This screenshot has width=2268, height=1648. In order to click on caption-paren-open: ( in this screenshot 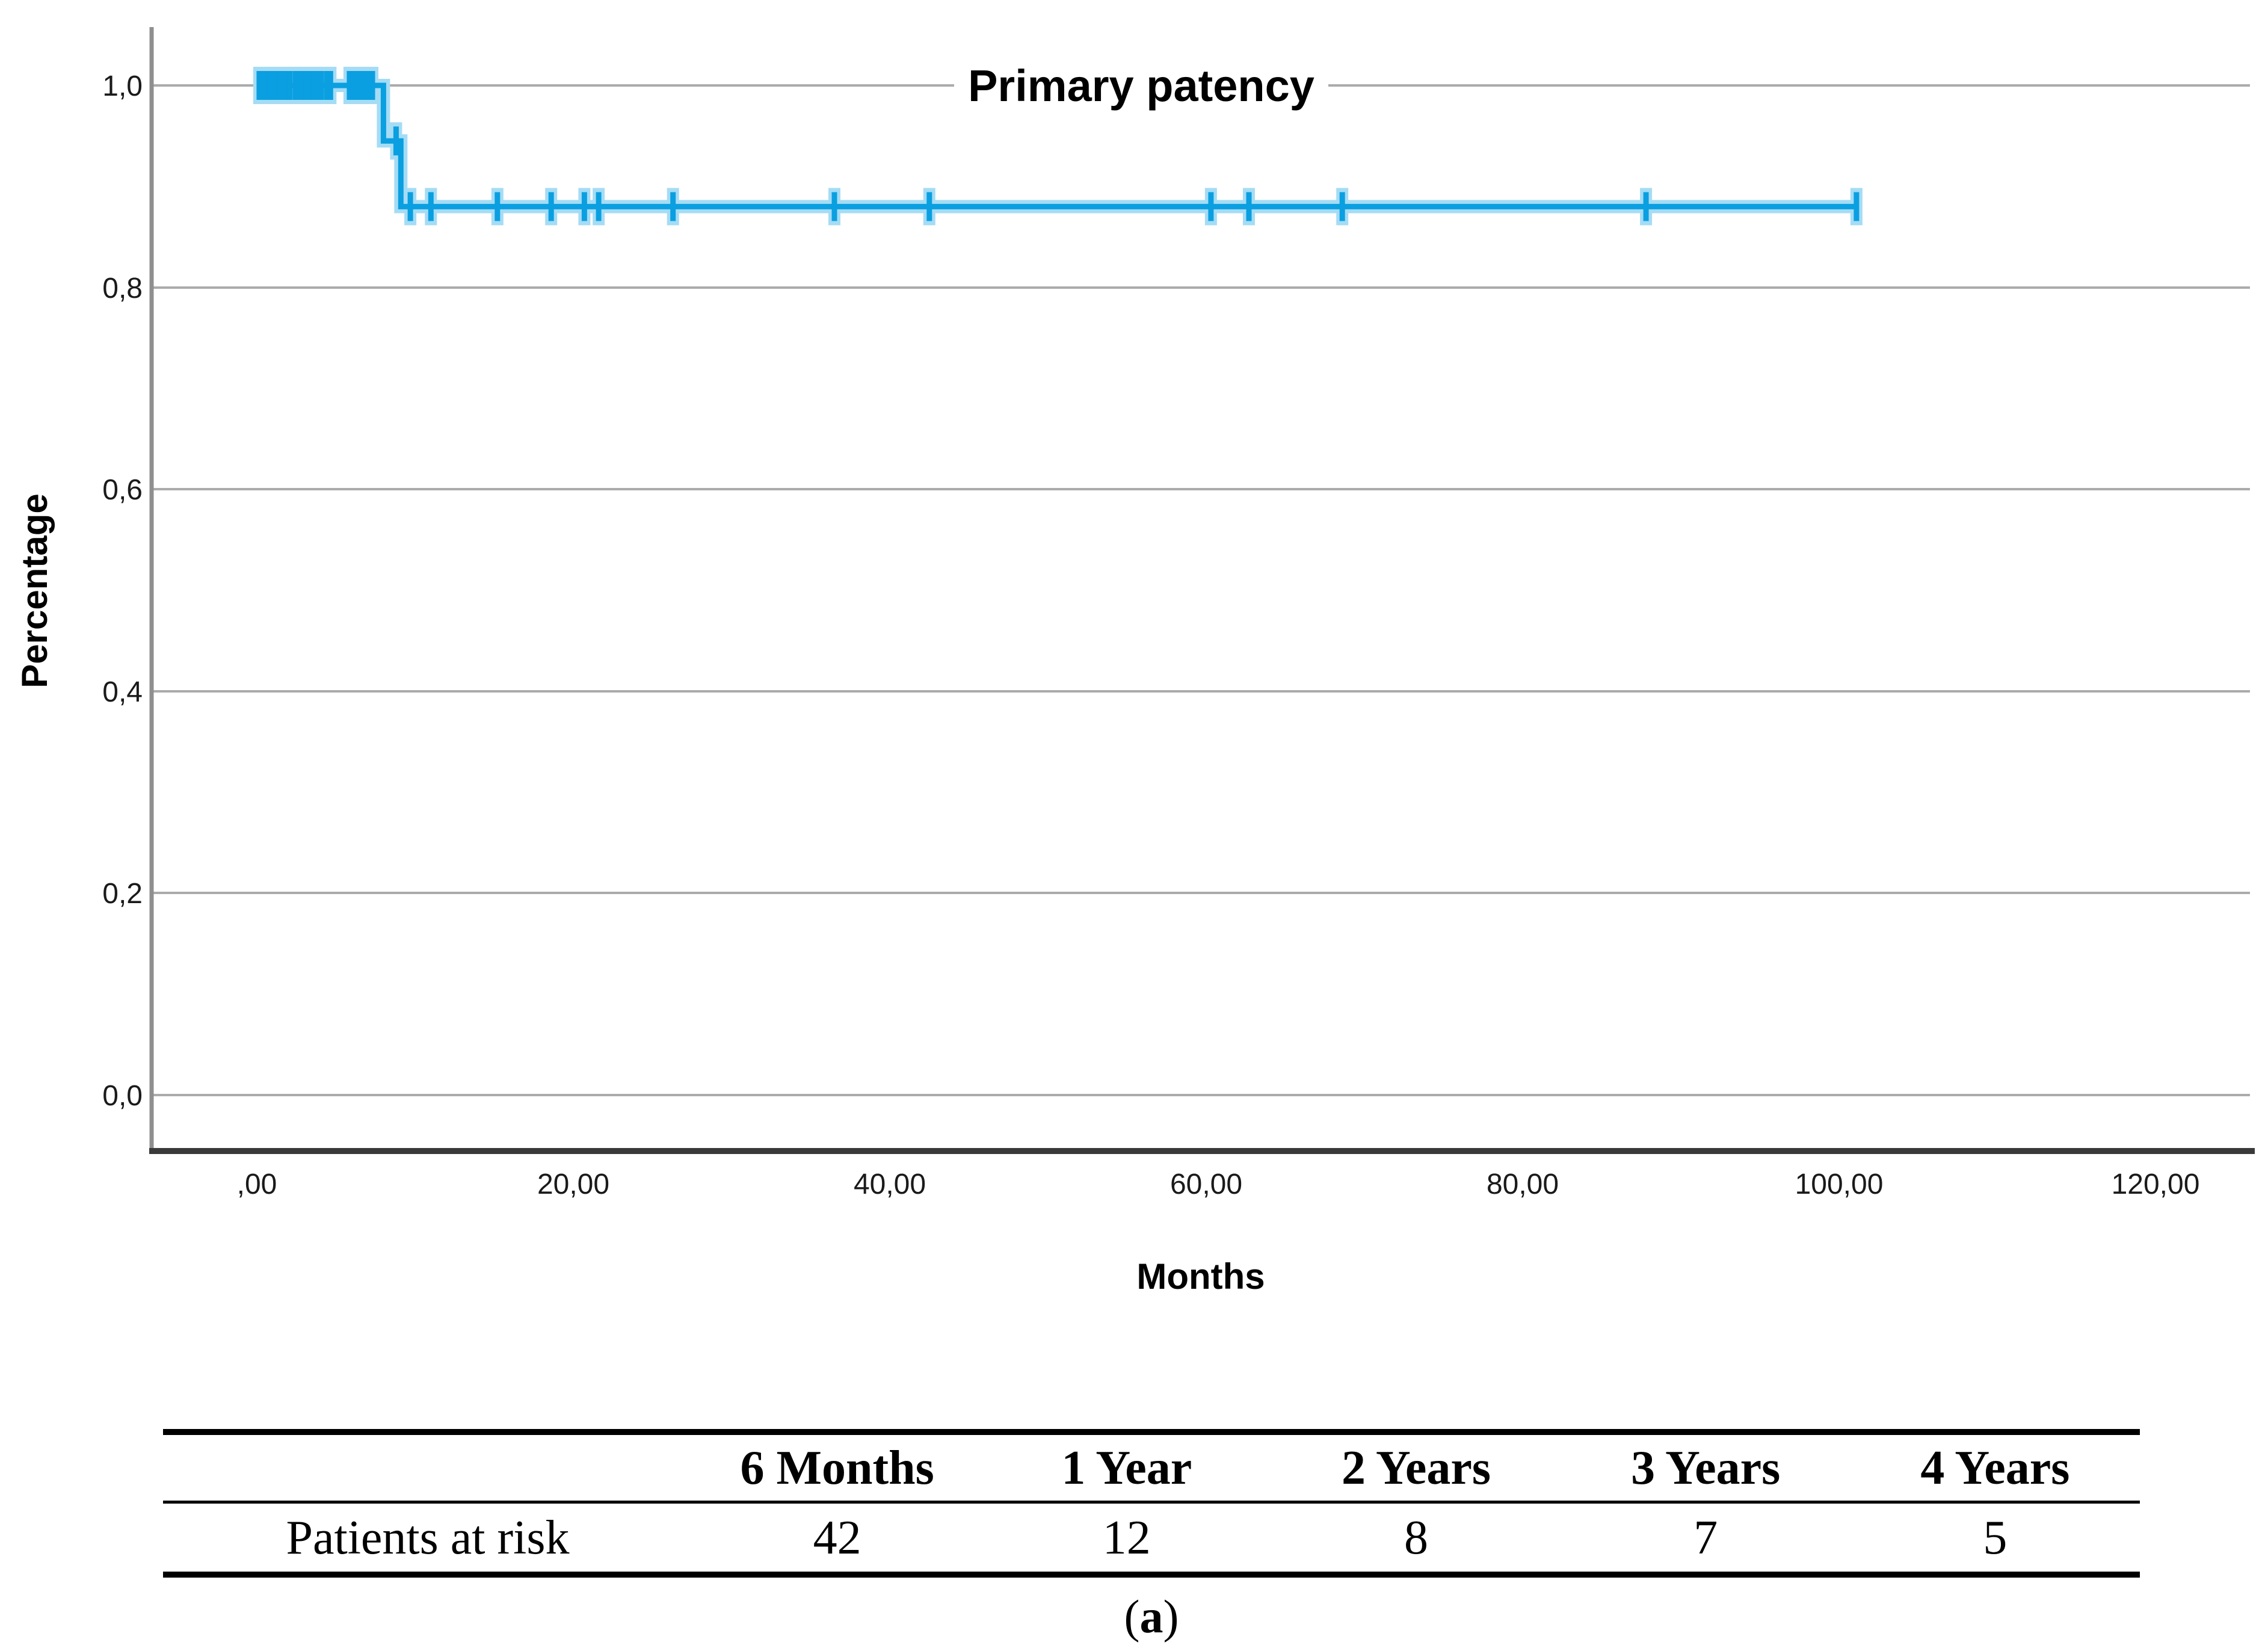, I will do `click(1132, 1616)`.